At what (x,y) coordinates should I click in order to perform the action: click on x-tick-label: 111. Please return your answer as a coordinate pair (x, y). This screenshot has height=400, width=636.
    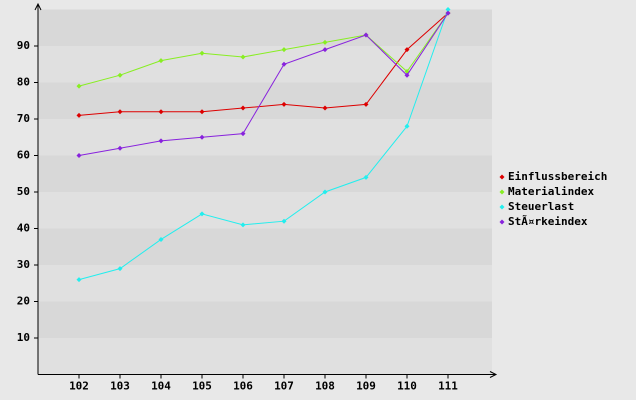
    Looking at the image, I should click on (448, 386).